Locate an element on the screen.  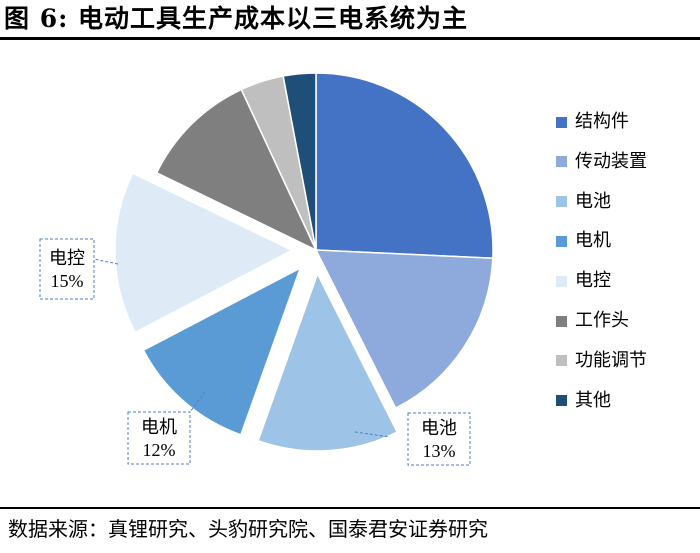
legend-item-电池: 电池 is located at coordinates (583, 202).